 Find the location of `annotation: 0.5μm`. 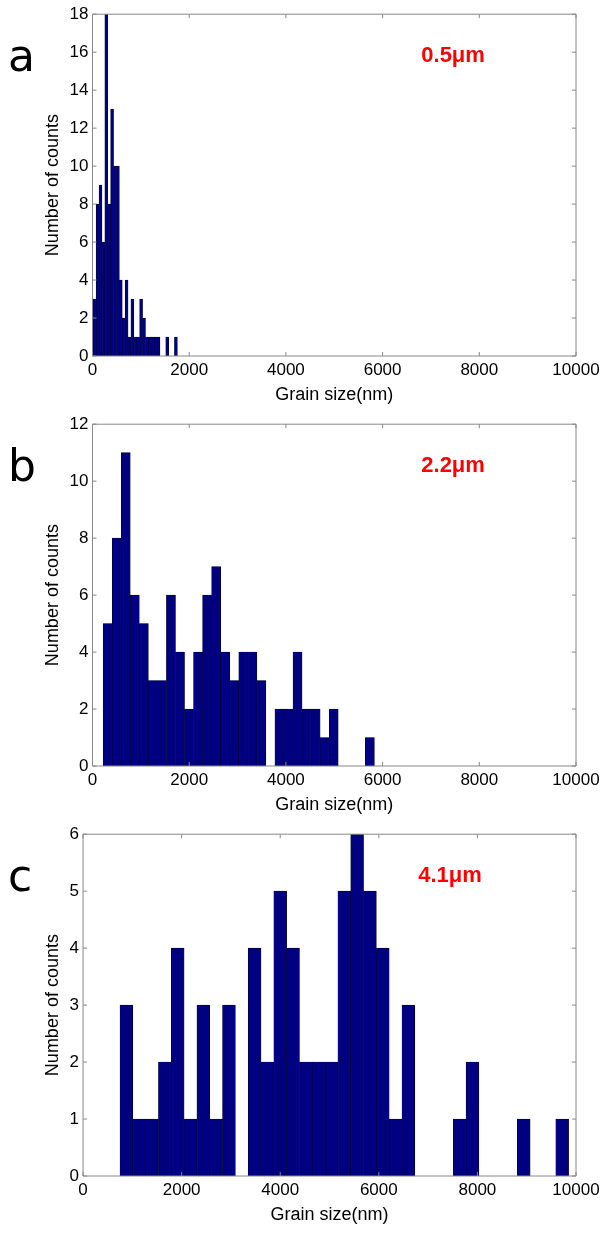

annotation: 0.5μm is located at coordinates (453, 55).